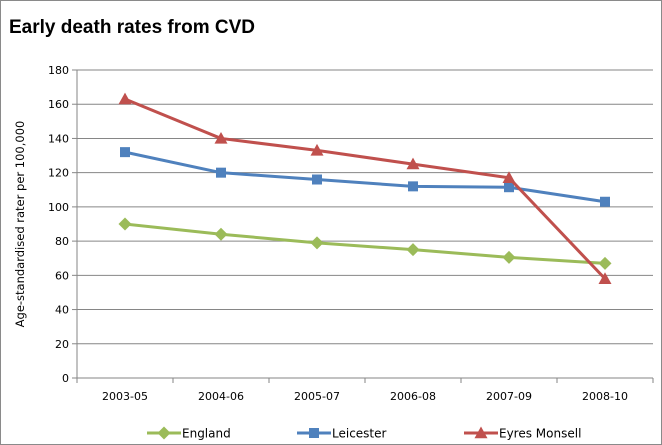  What do you see at coordinates (605, 396) in the screenshot?
I see `x-tick-label: 2008-10` at bounding box center [605, 396].